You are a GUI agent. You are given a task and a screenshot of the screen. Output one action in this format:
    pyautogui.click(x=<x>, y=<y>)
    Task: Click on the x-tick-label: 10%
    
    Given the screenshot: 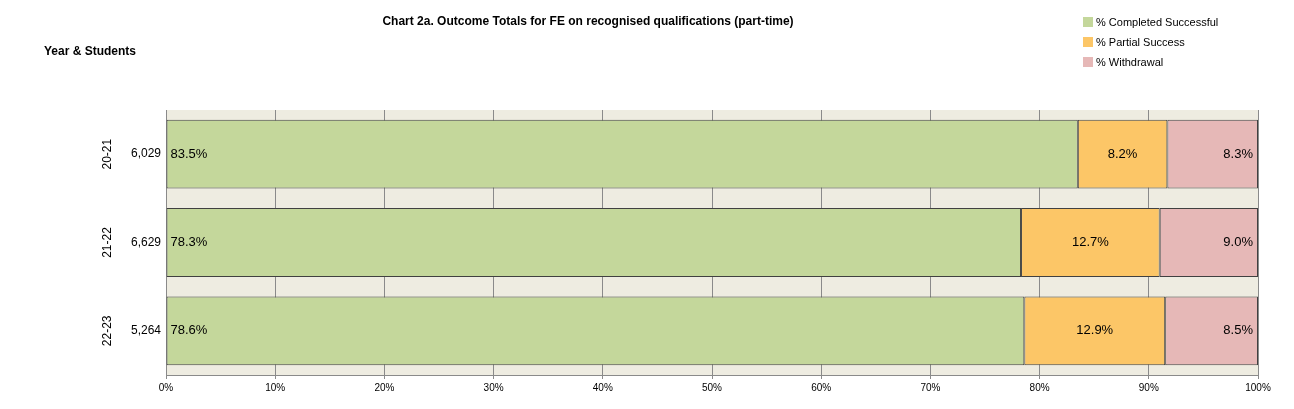 What is the action you would take?
    pyautogui.click(x=275, y=387)
    